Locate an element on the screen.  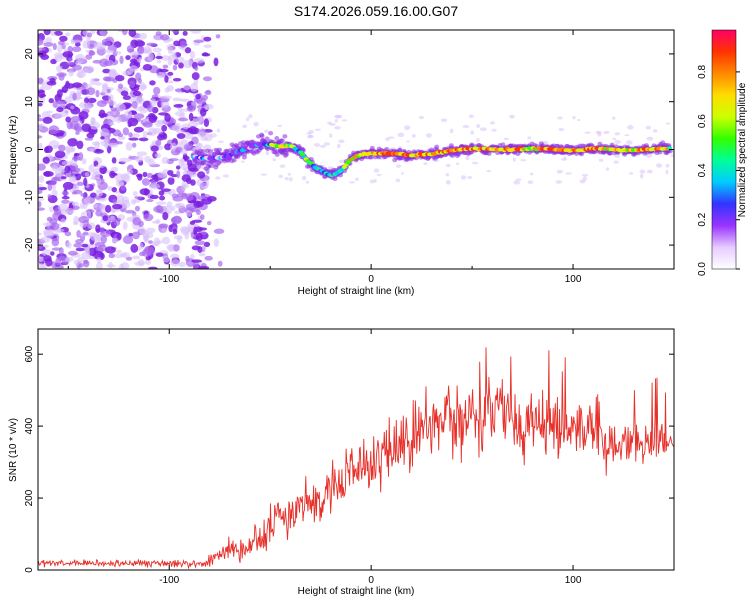
colorbar-tick-label: 0.6 is located at coordinates (702, 121).